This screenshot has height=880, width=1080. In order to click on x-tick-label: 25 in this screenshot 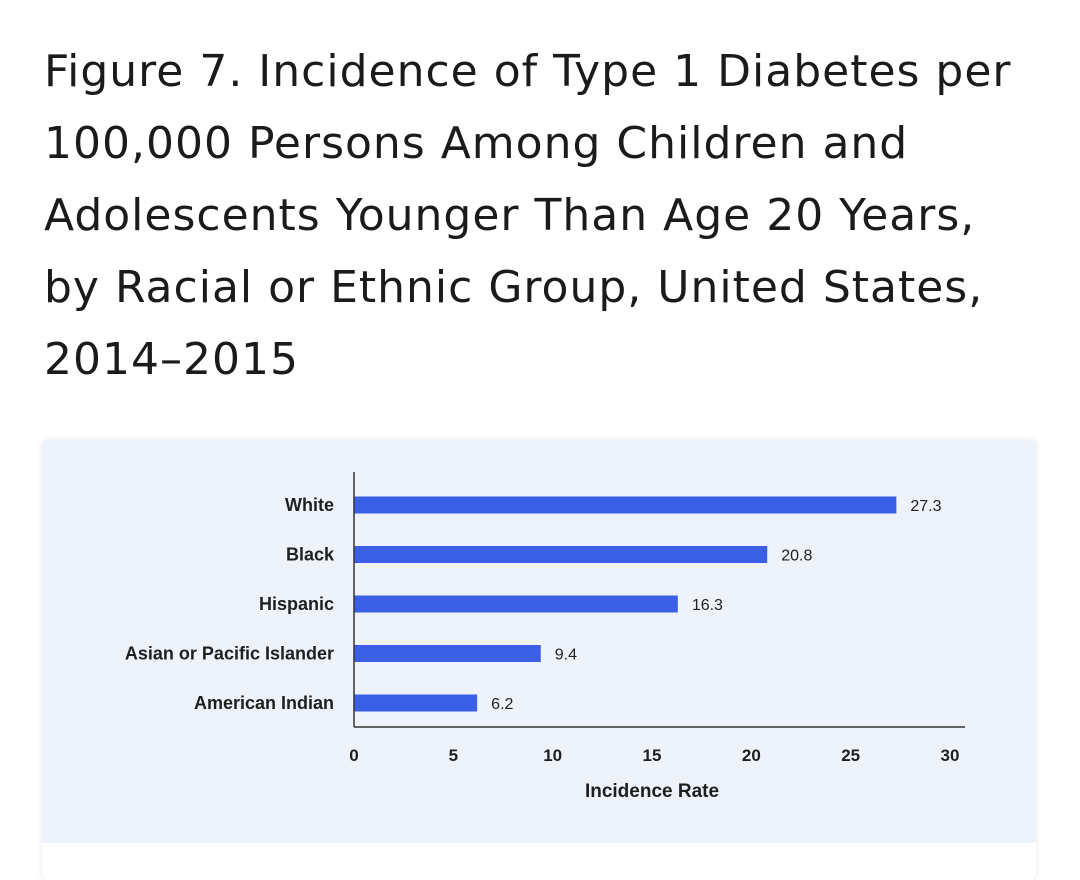, I will do `click(850, 755)`.